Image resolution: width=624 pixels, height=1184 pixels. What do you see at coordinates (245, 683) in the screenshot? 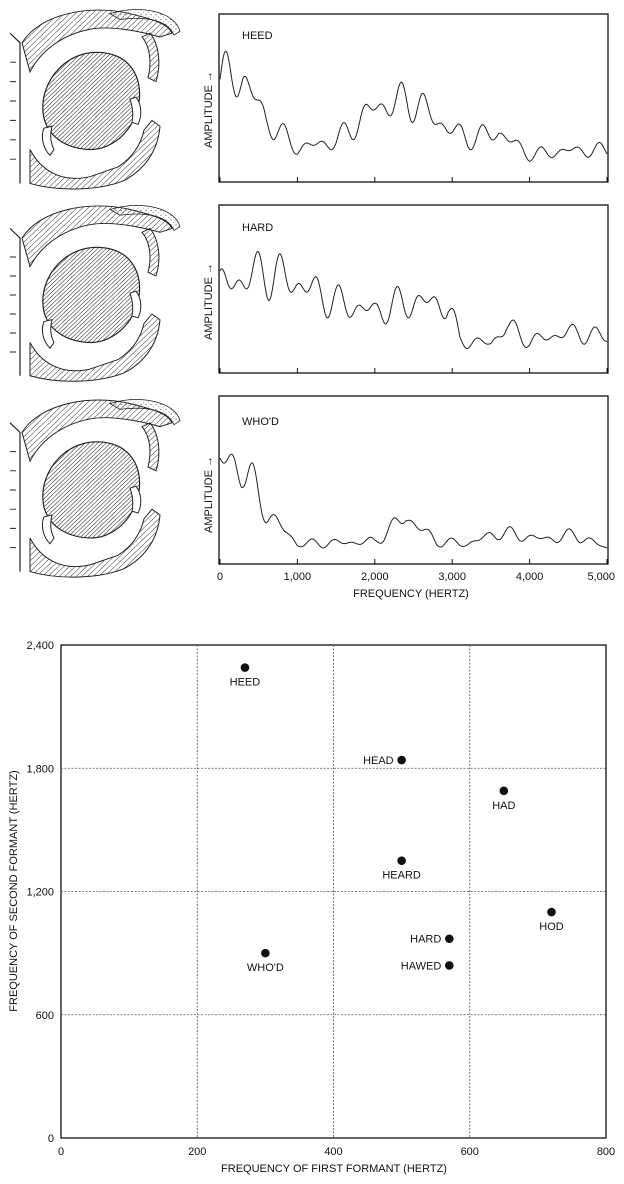
I see `vowel-point-label: HEED` at bounding box center [245, 683].